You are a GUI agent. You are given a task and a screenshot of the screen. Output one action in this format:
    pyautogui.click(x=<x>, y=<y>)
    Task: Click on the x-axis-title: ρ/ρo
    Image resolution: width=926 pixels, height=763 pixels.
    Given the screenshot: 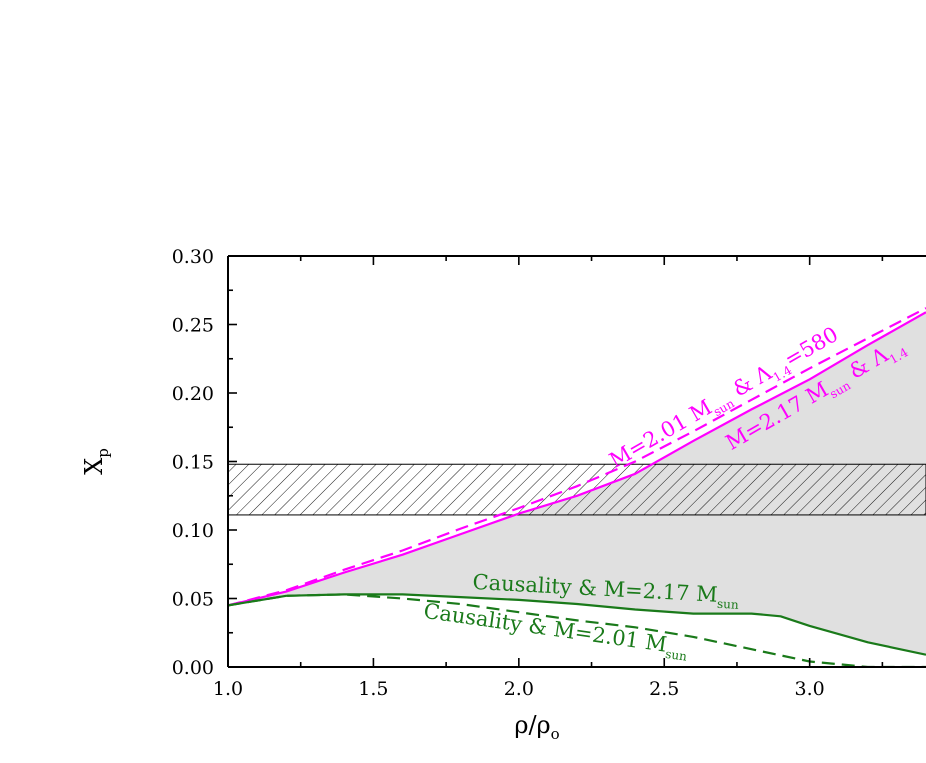 What is the action you would take?
    pyautogui.click(x=536, y=727)
    